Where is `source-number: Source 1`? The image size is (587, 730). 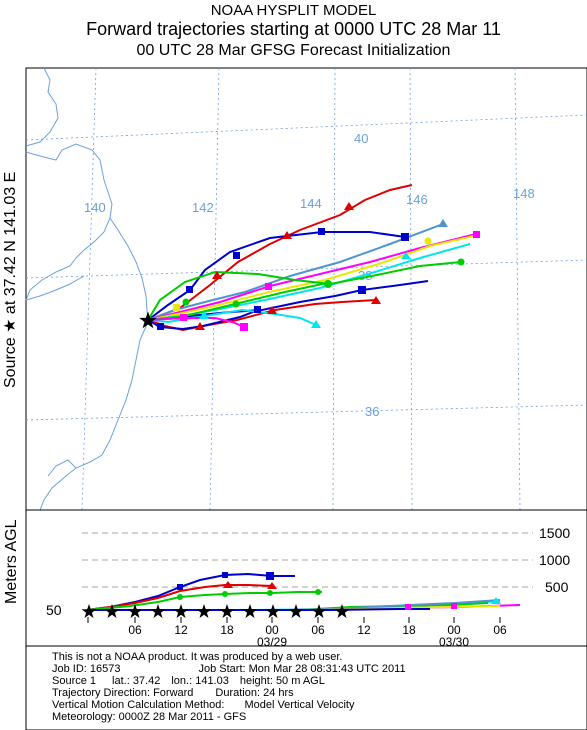 source-number: Source 1 is located at coordinates (74, 681).